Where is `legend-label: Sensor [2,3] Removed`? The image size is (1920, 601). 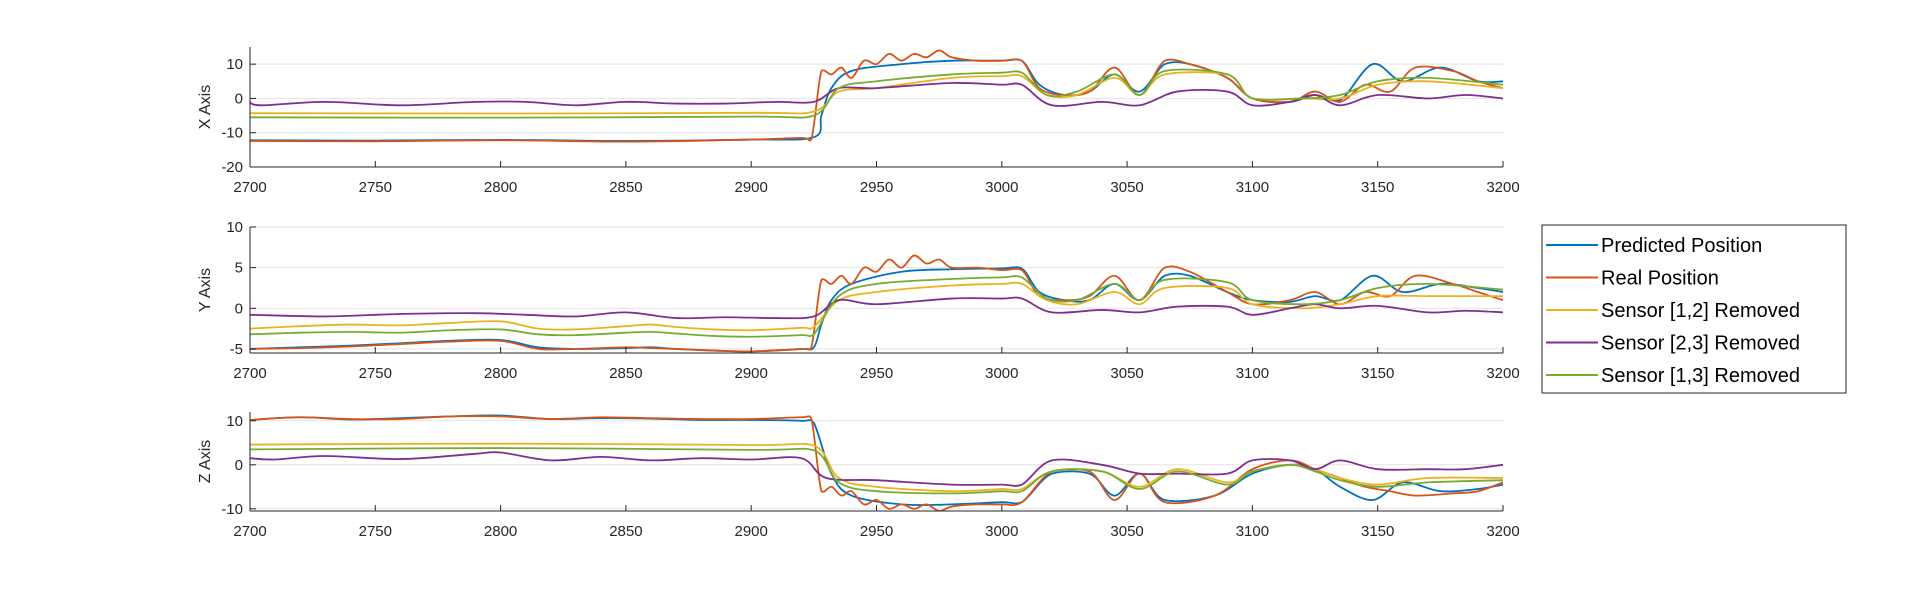
legend-label: Sensor [2,3] Removed is located at coordinates (1700, 344).